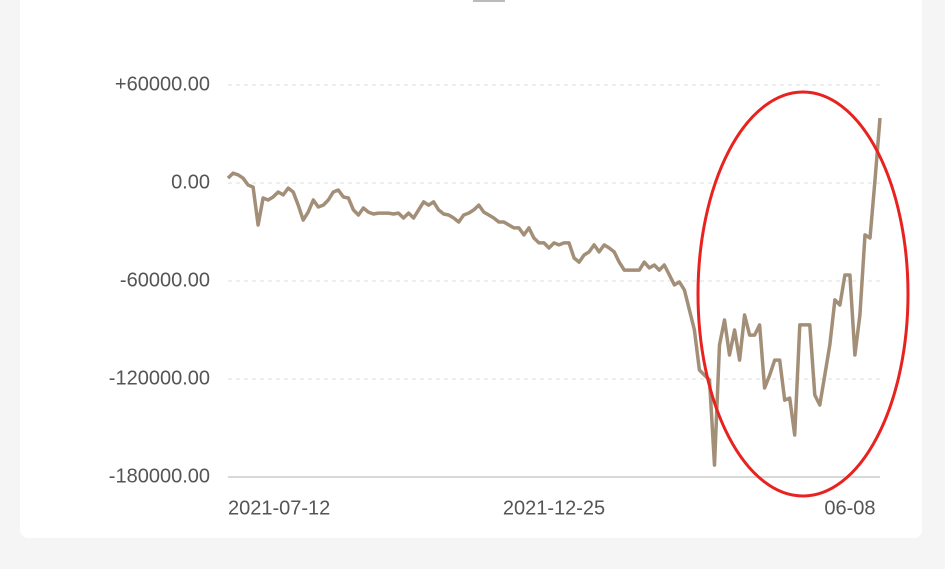 Image resolution: width=945 pixels, height=569 pixels. Describe the element at coordinates (165, 280) in the screenshot. I see `y-tick-label: -60000.00` at that location.